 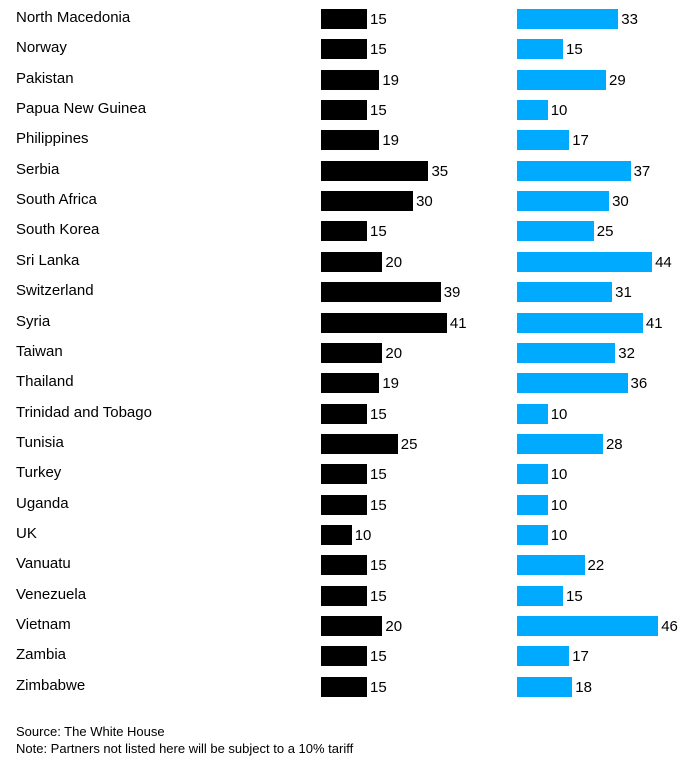 What do you see at coordinates (41, 48) in the screenshot?
I see `country-label: Norway` at bounding box center [41, 48].